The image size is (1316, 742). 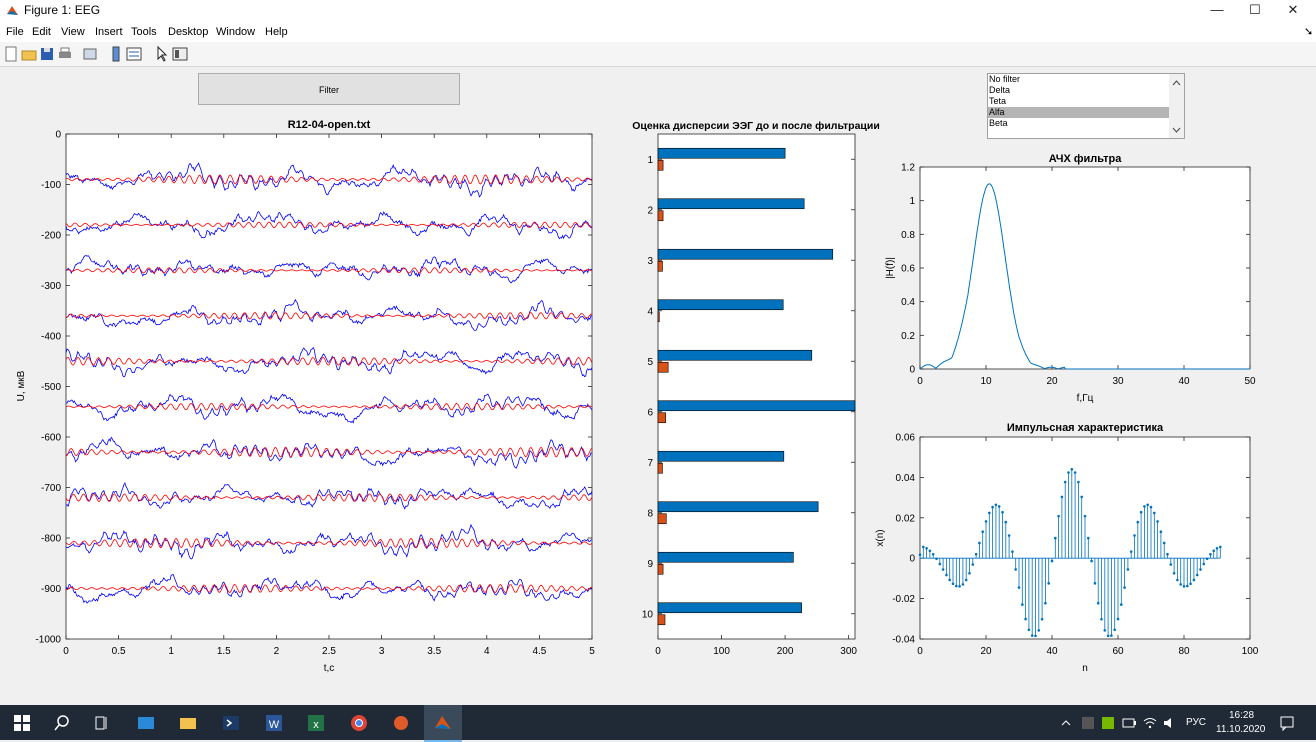 What do you see at coordinates (998, 101) in the screenshot?
I see `filter-option: Teta` at bounding box center [998, 101].